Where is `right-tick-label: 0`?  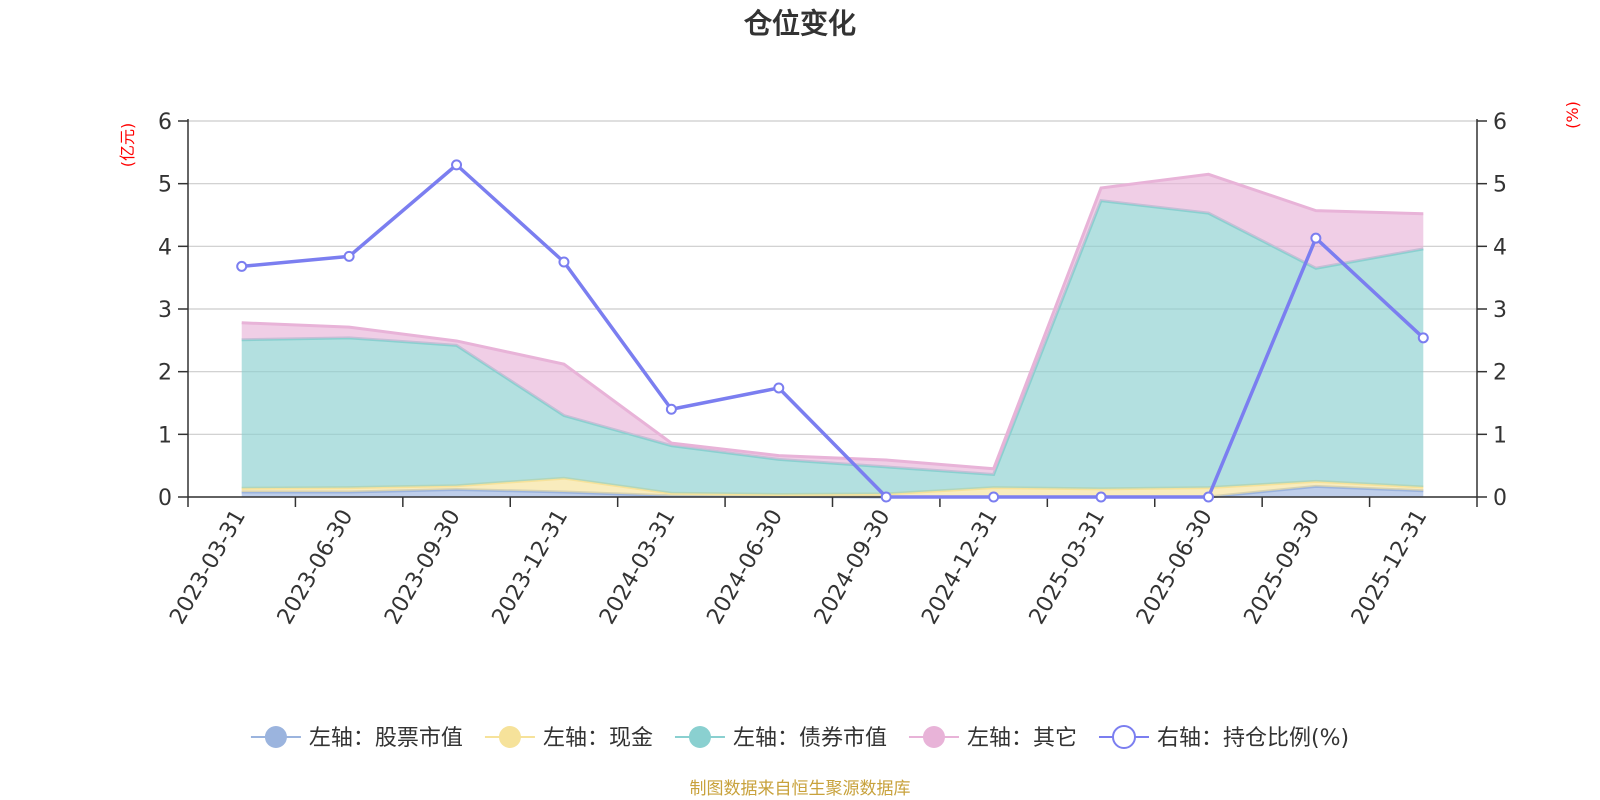 right-tick-label: 0 is located at coordinates (1500, 498).